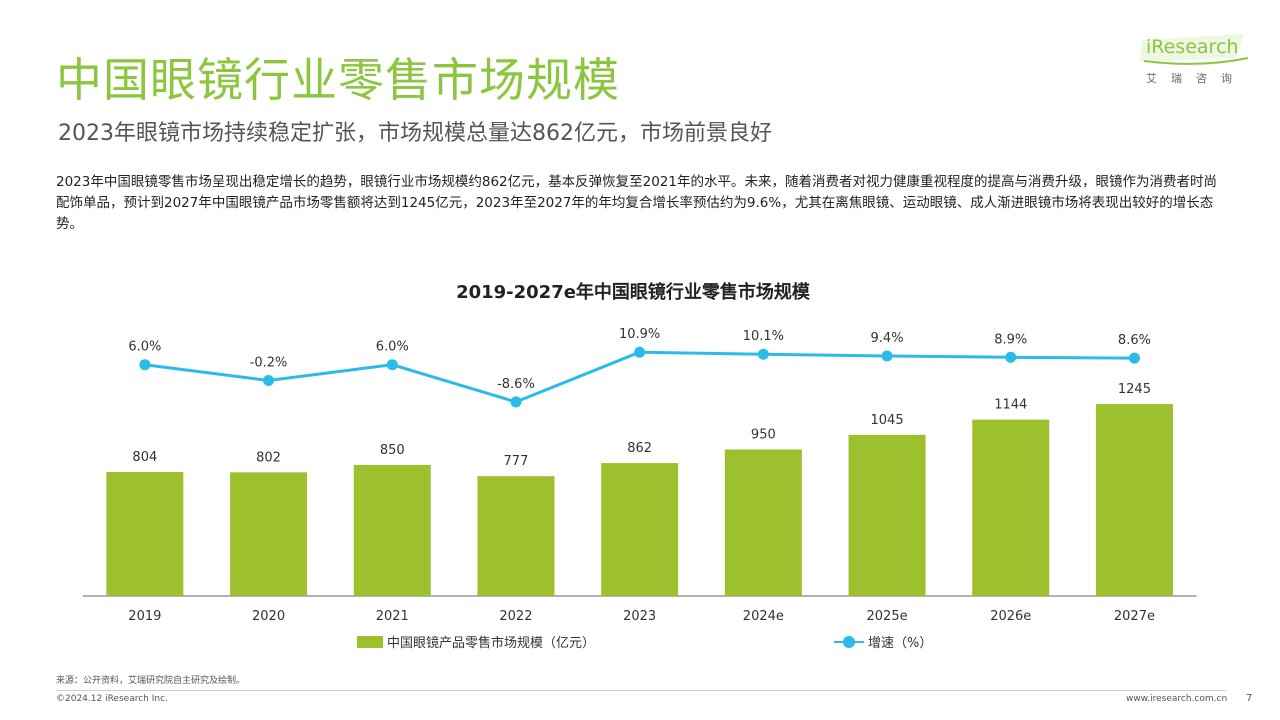  I want to click on chart-title: 2019-2027e年中国眼镜行业零售市场规模, so click(633, 292).